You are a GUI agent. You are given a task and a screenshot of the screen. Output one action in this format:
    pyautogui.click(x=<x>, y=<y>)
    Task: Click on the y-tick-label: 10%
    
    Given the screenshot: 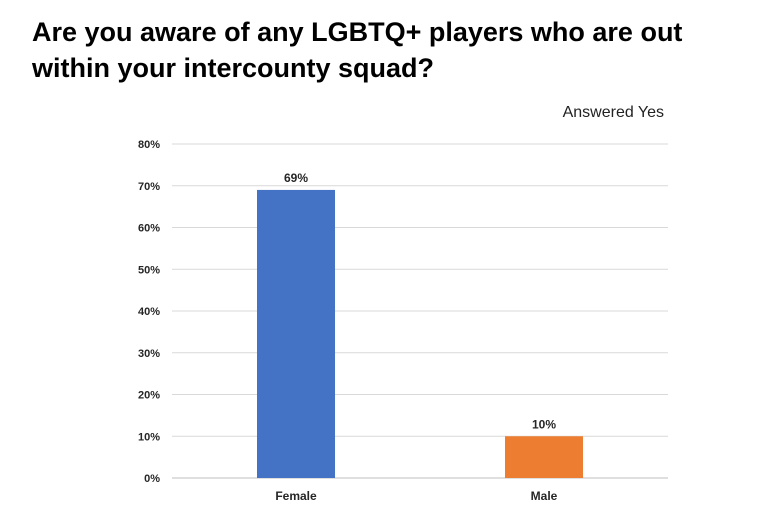 What is the action you would take?
    pyautogui.click(x=149, y=437)
    